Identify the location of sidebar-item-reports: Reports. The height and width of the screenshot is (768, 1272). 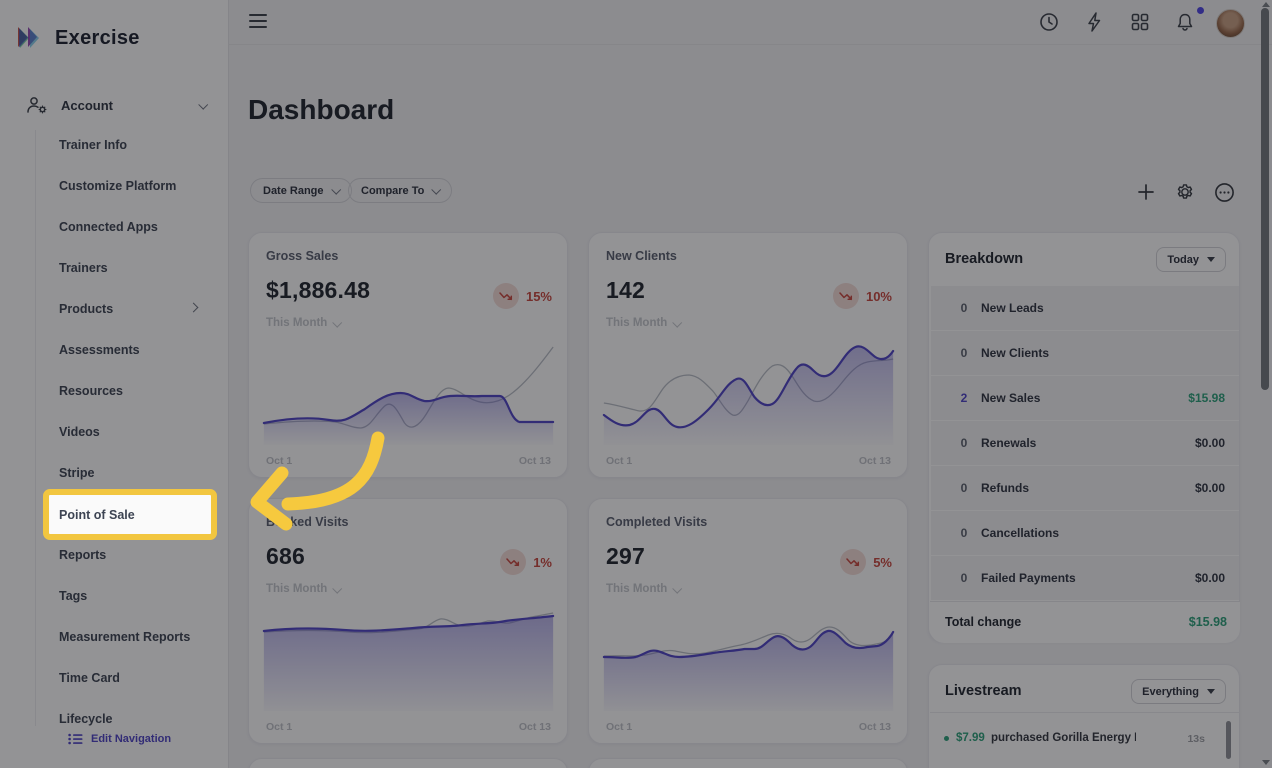
(83, 555).